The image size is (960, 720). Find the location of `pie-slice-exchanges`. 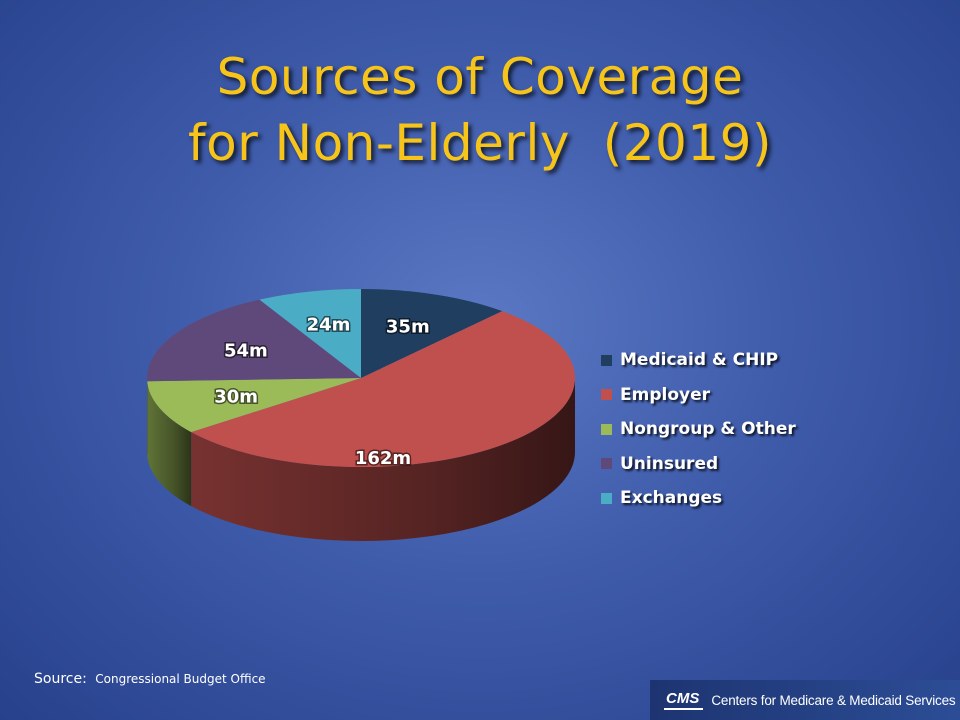

pie-slice-exchanges is located at coordinates (310, 333).